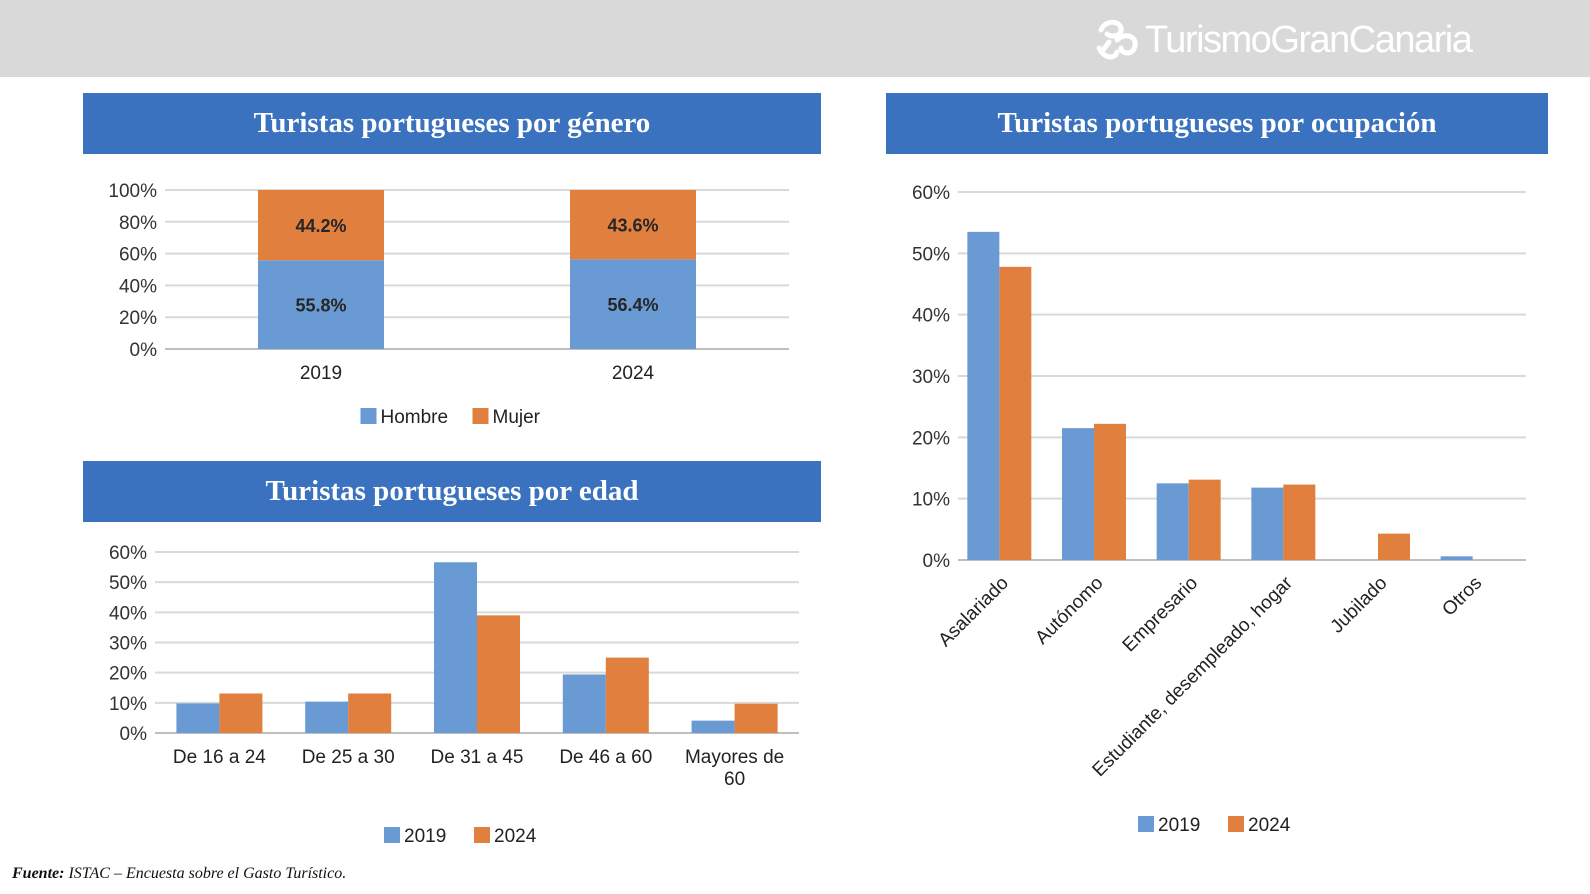  What do you see at coordinates (134, 734) in the screenshot?
I see `edad-y-tick: 0%` at bounding box center [134, 734].